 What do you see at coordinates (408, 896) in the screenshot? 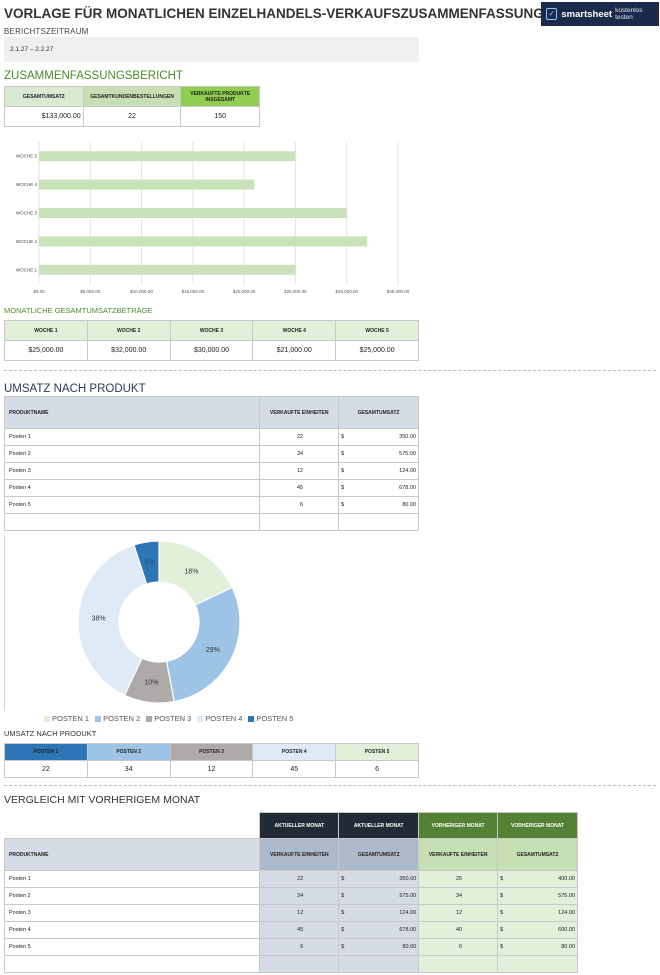
I see `cmp-cur-total: 575.00` at bounding box center [408, 896].